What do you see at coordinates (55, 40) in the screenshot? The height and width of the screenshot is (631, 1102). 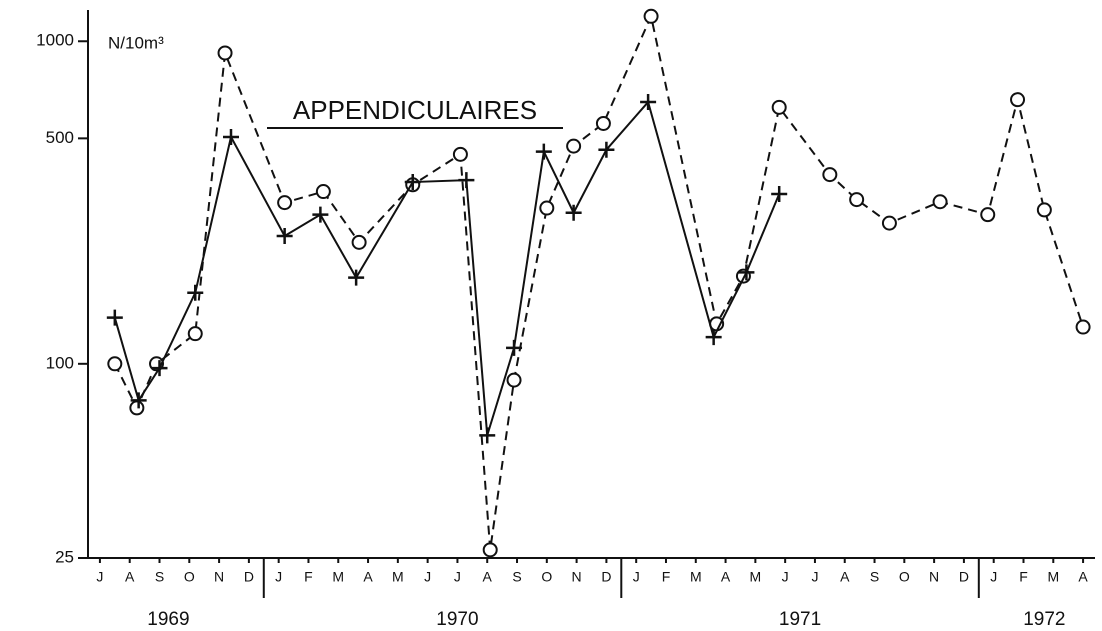 I see `y-tick-label: 1000` at bounding box center [55, 40].